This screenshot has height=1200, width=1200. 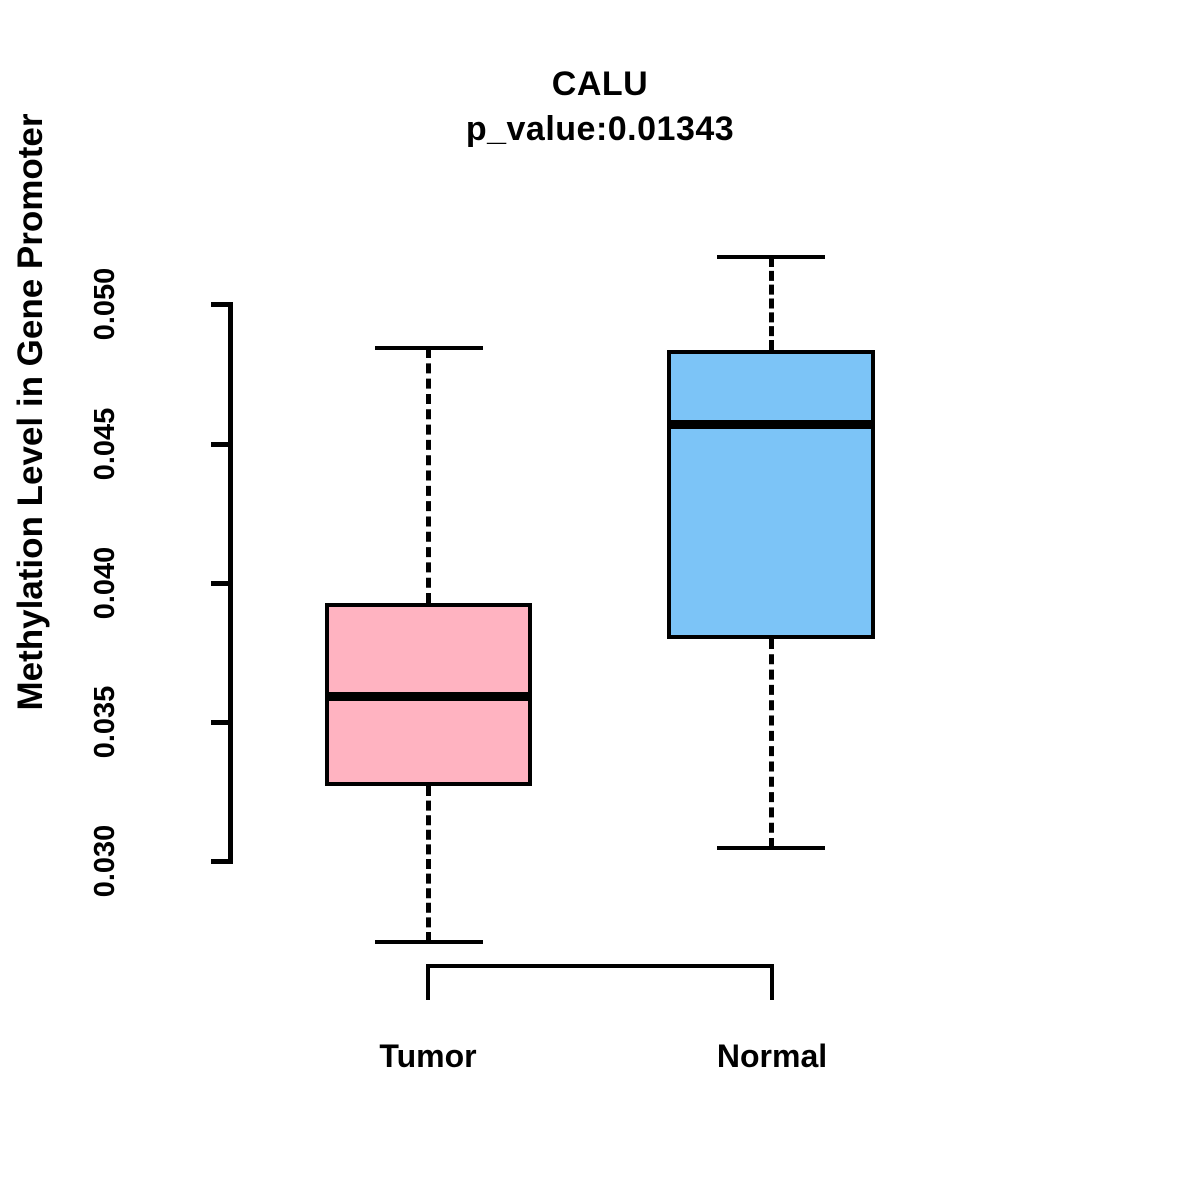 I want to click on tumor-lower-whisker, so click(x=428, y=864).